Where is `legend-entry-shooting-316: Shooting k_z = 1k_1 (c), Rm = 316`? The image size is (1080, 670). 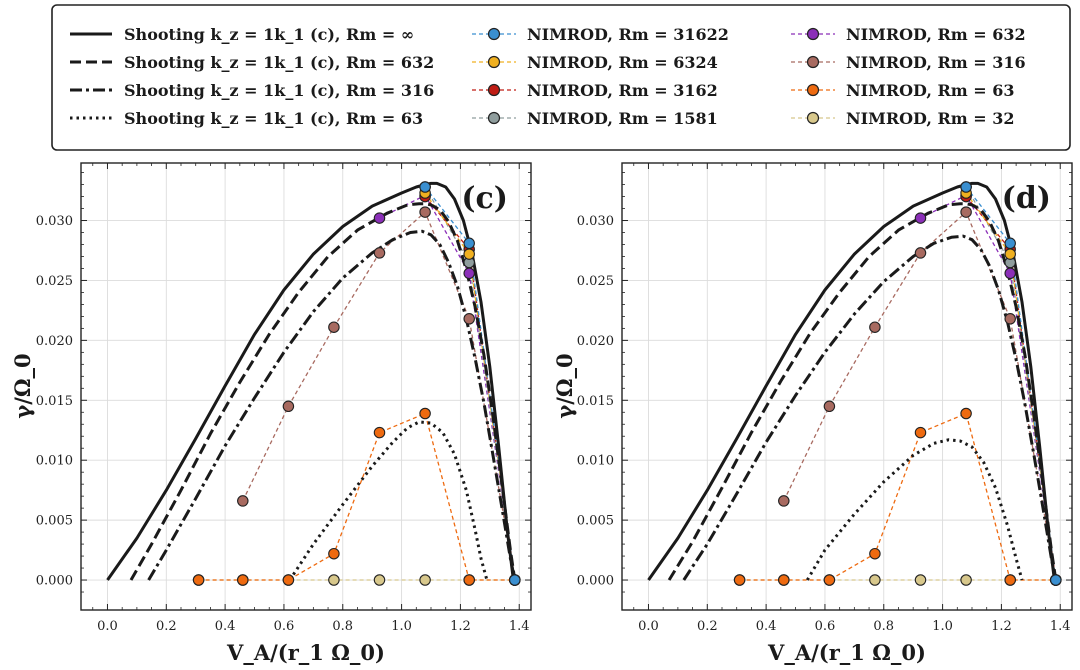
legend-entry-shooting-316: Shooting k_z = 1k_1 (c), Rm = 316 is located at coordinates (252, 90).